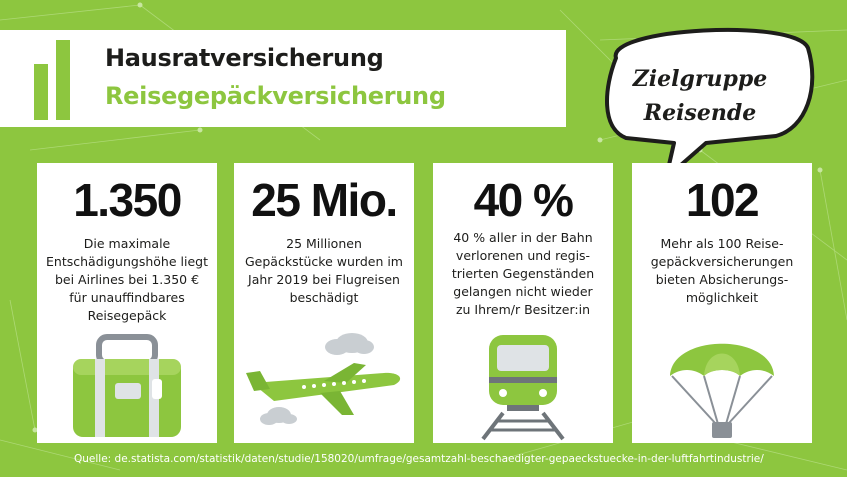 This screenshot has width=847, height=477. I want to click on speech-bubble, so click(710, 103).